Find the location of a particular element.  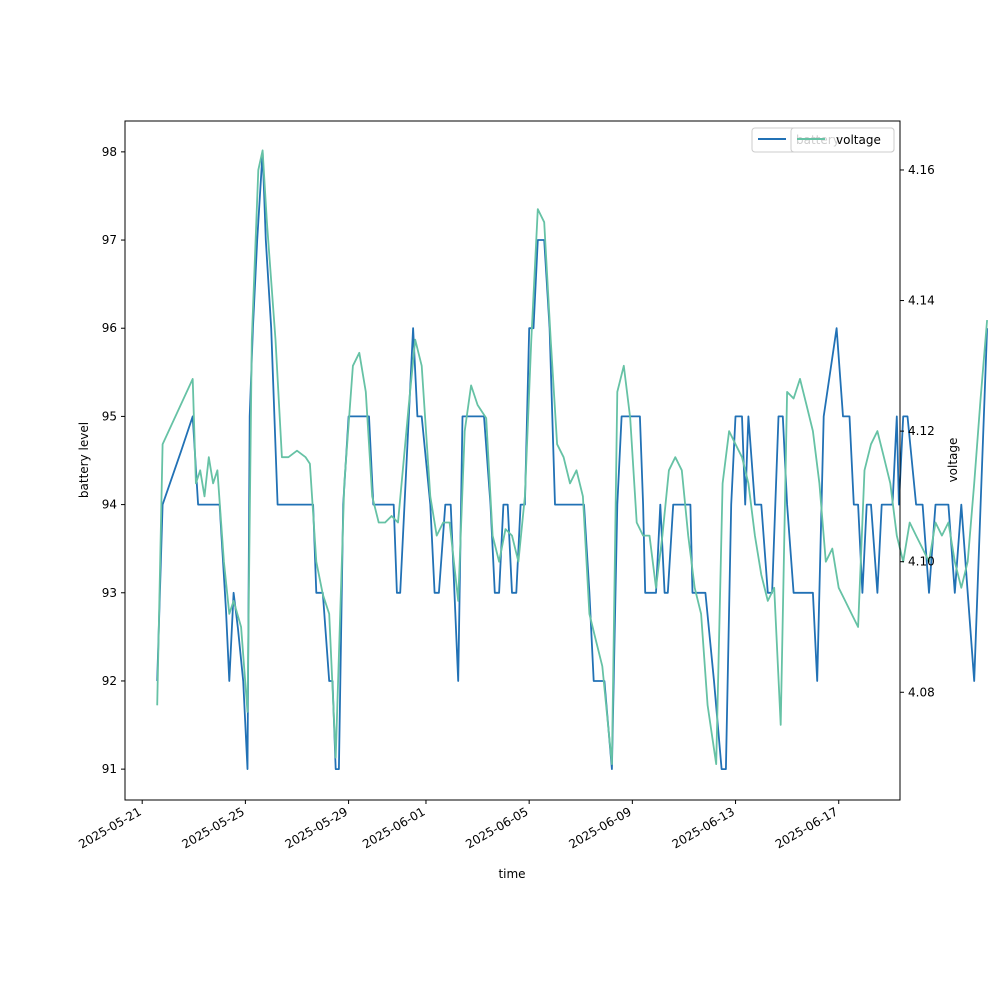

y-left-tick-label: 96 is located at coordinates (109, 328).